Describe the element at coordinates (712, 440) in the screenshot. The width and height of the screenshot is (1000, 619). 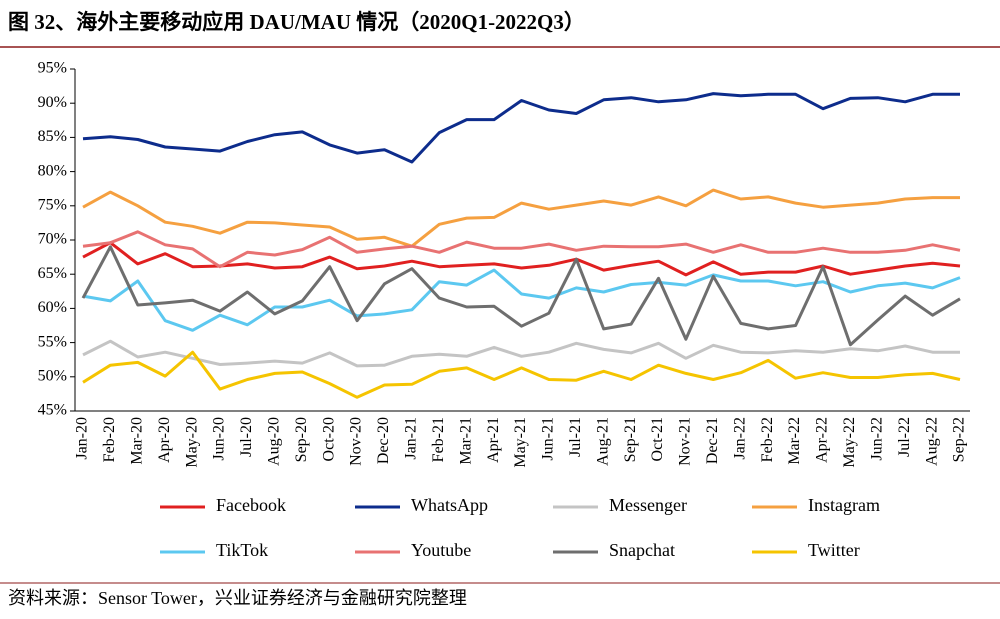
I see `x-tick-label: Dec-21` at that location.